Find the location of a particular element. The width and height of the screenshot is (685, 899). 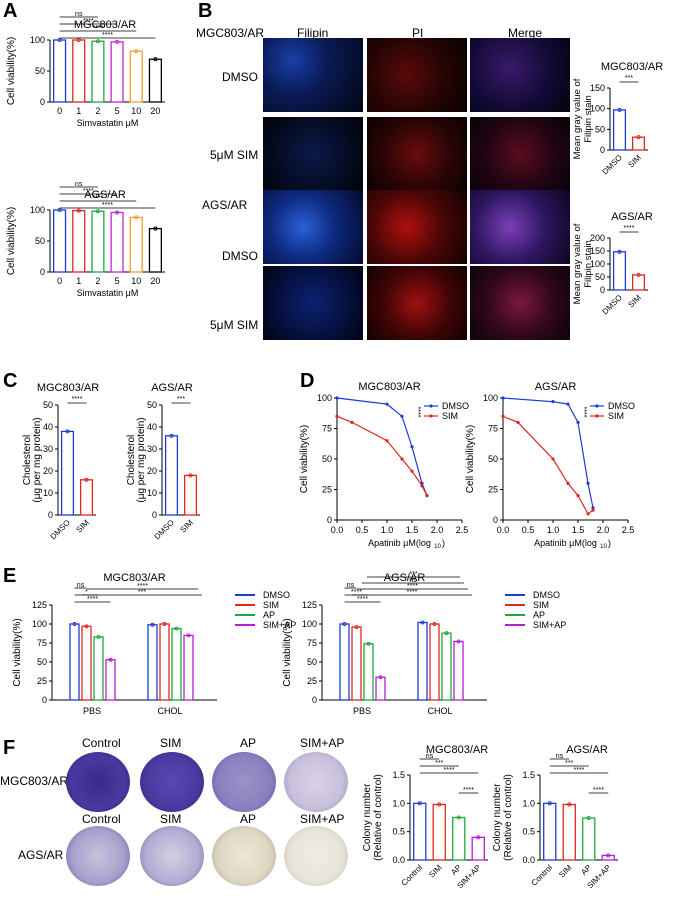

f-chart-0-ytick-label-1: 0.5 is located at coordinates (398, 832).